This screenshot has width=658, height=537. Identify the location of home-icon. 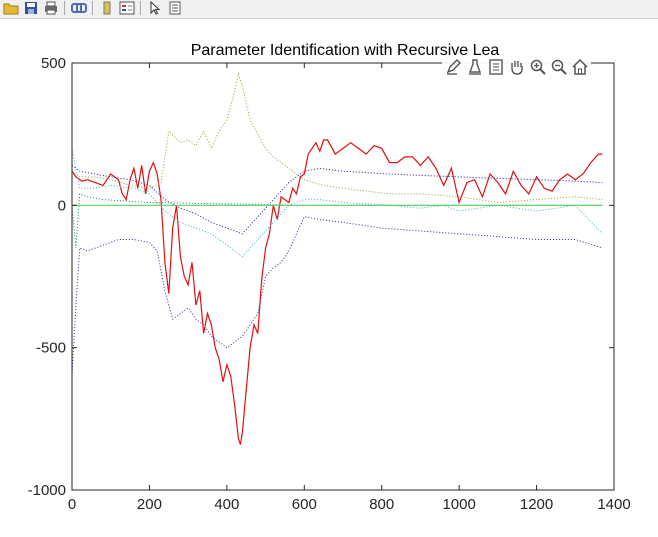
(579, 67).